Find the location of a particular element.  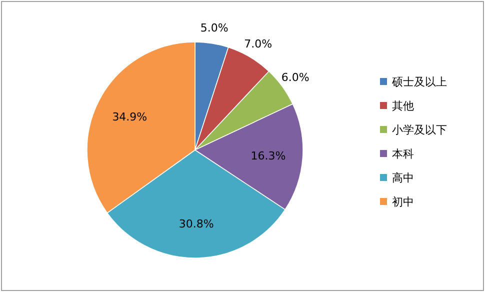

data-label: 34.9% is located at coordinates (130, 117).